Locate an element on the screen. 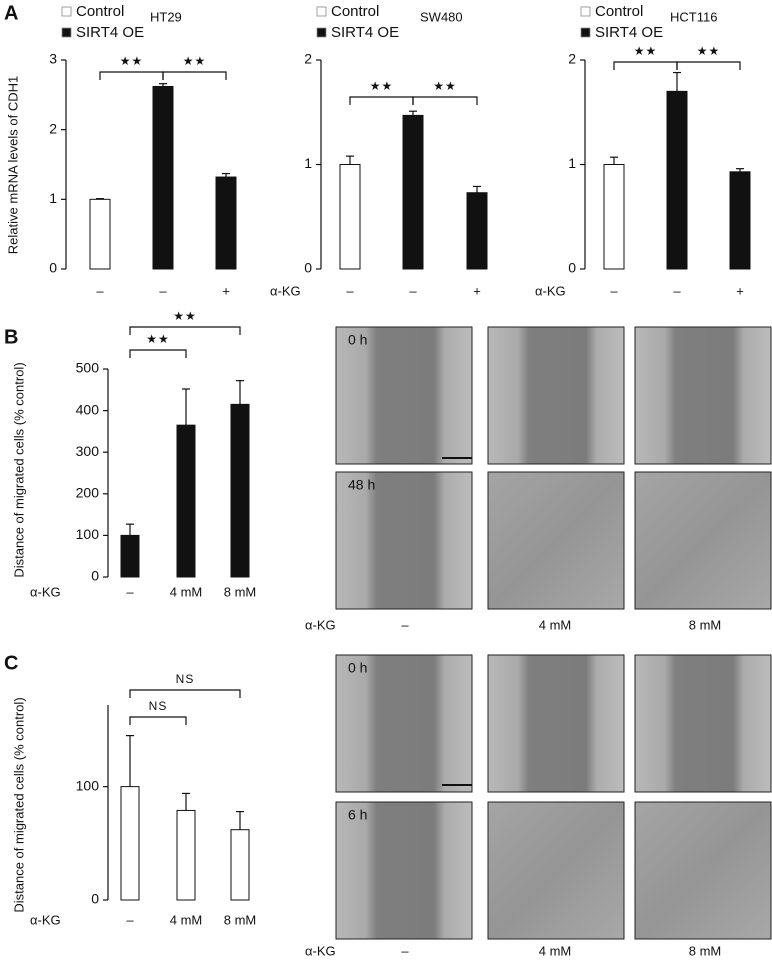  chart-title: SW480 is located at coordinates (441, 16).